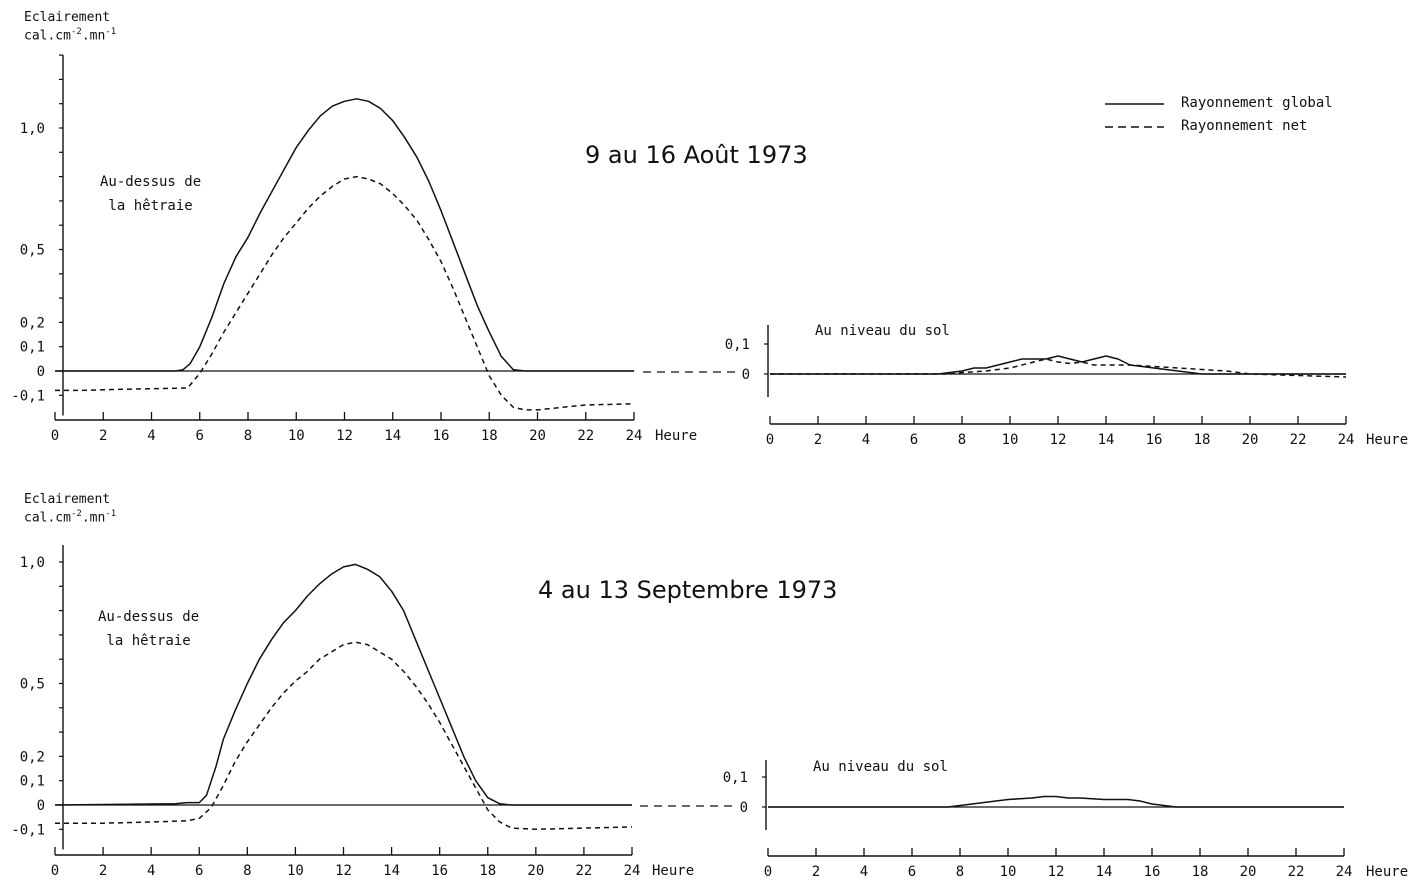  What do you see at coordinates (688, 590) in the screenshot?
I see `chart-title-septembre: 4 au 13 Septembre 1973` at bounding box center [688, 590].